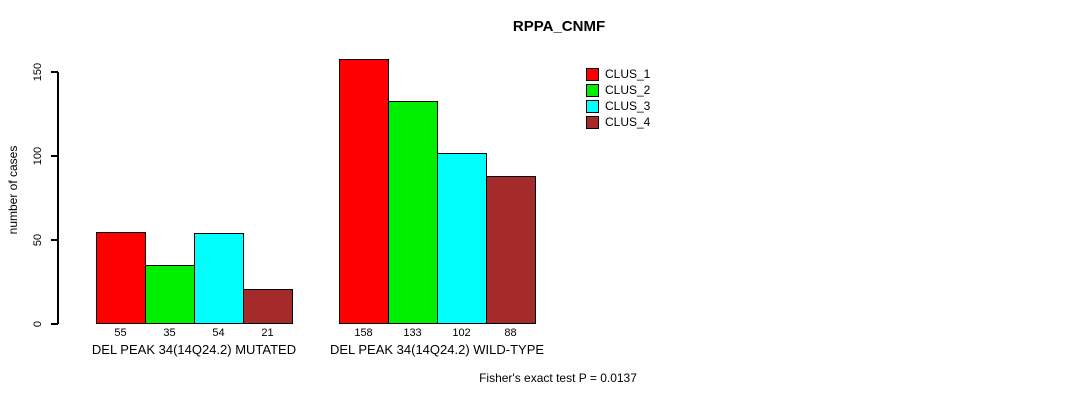 This screenshot has width=1090, height=400. I want to click on legend: CLUS_1 CLUS_2 CLUS_3 CLUS_4, so click(618, 98).